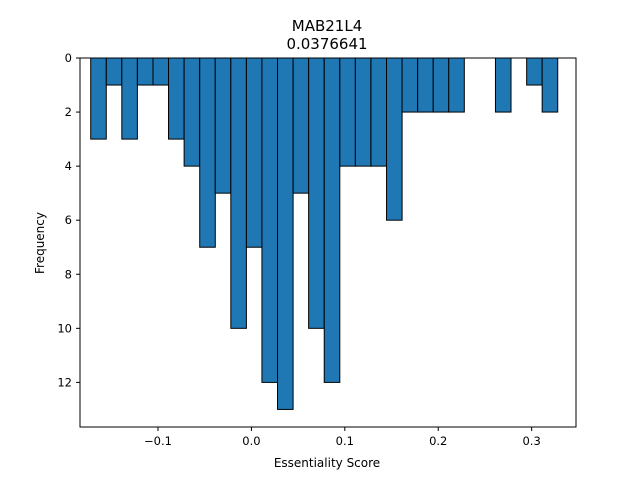  I want to click on y-ticks: 0 2 4 6 8 10 12, so click(68, 220).